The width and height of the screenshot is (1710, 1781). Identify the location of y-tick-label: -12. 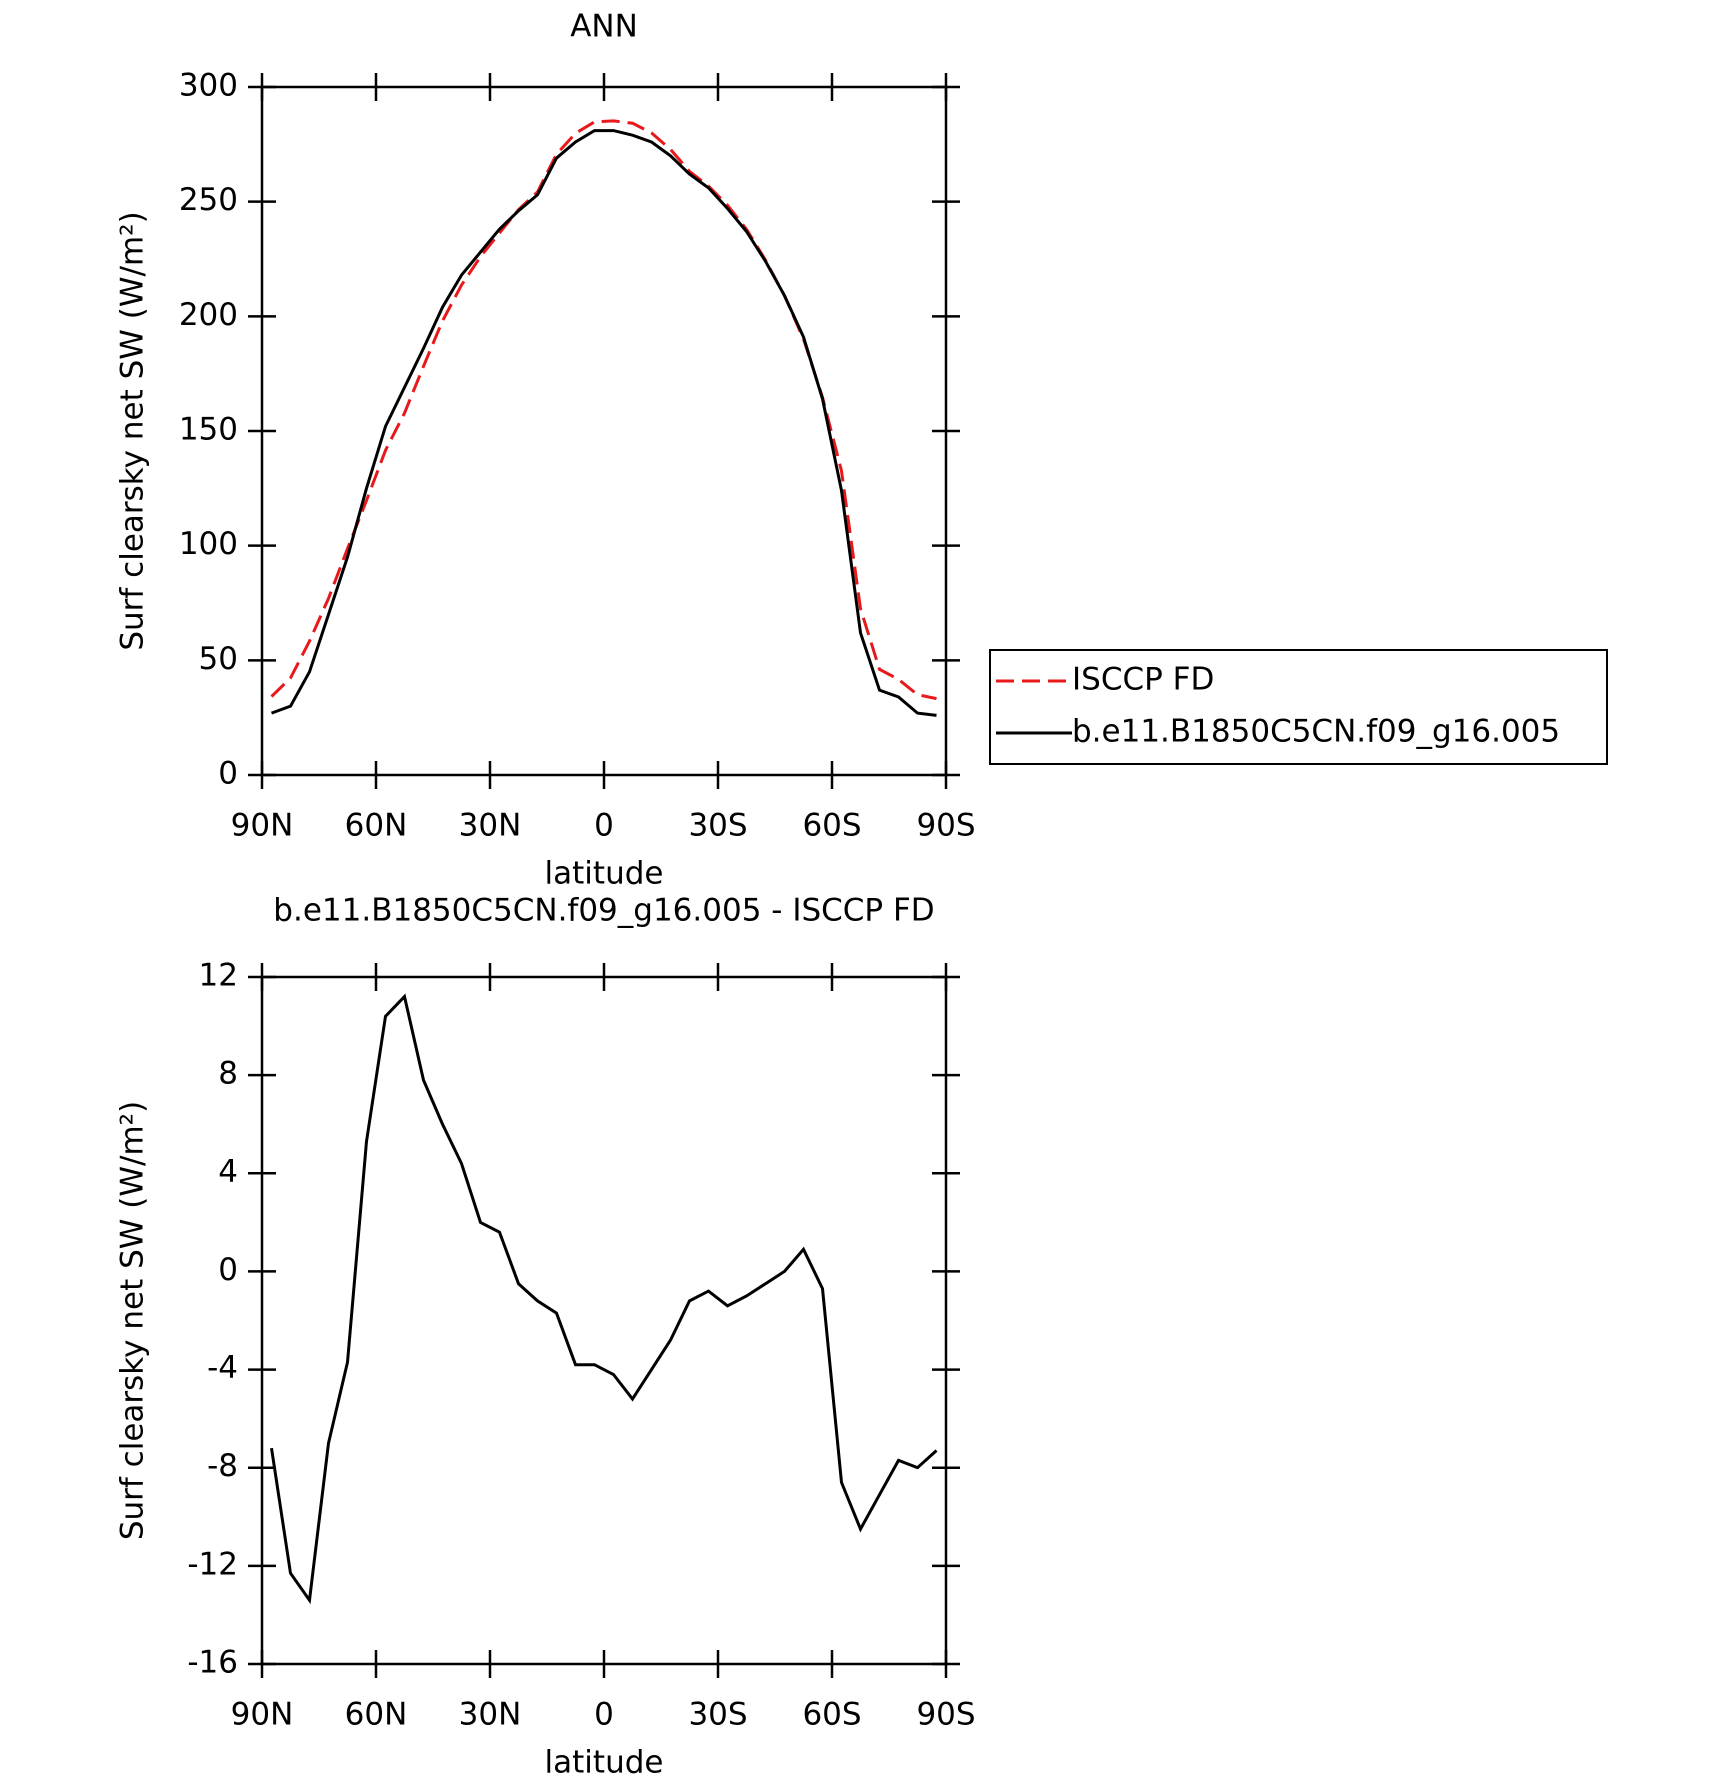
(212, 1564).